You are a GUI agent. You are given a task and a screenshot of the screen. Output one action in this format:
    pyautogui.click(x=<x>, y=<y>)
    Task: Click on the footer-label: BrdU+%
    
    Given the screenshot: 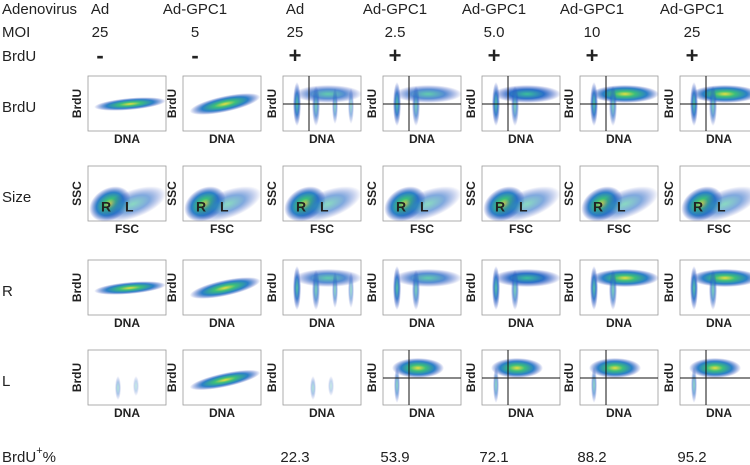 What is the action you would take?
    pyautogui.click(x=29, y=455)
    